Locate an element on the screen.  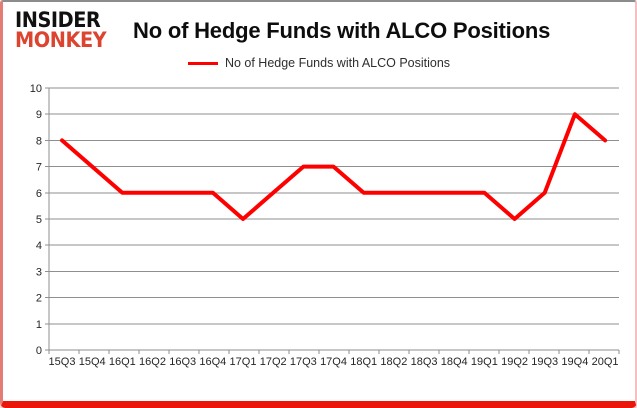
y-axis-label: 2 is located at coordinates (39, 299).